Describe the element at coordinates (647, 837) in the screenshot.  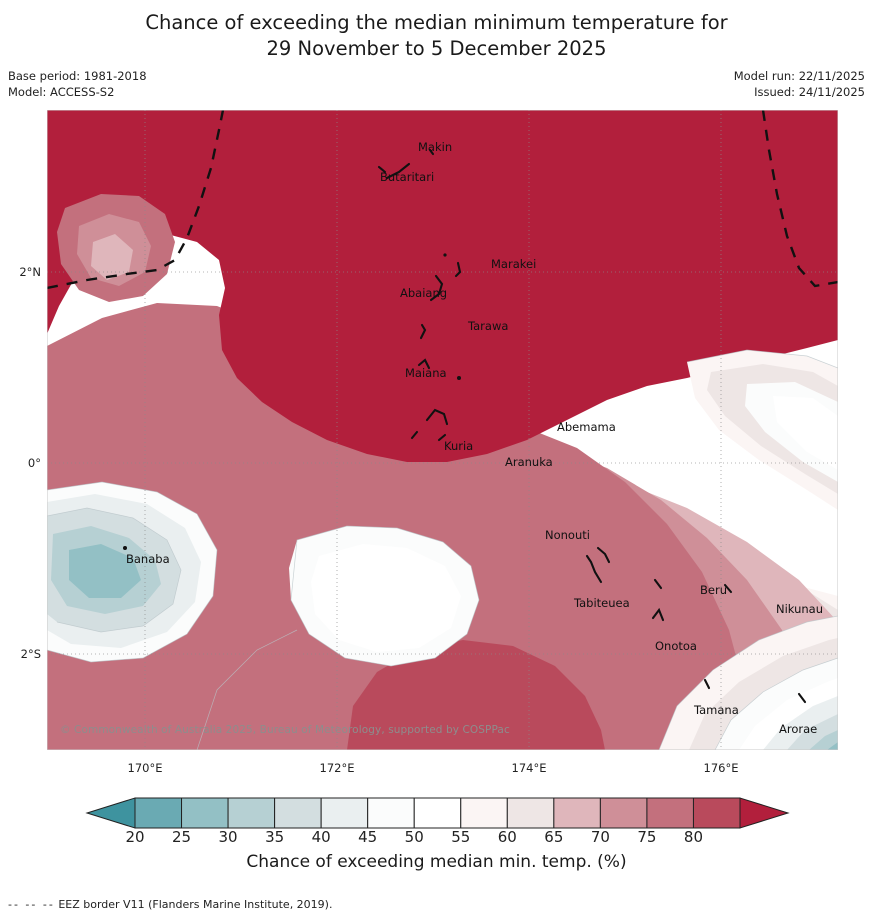
I see `colorbar-tick: 75` at that location.